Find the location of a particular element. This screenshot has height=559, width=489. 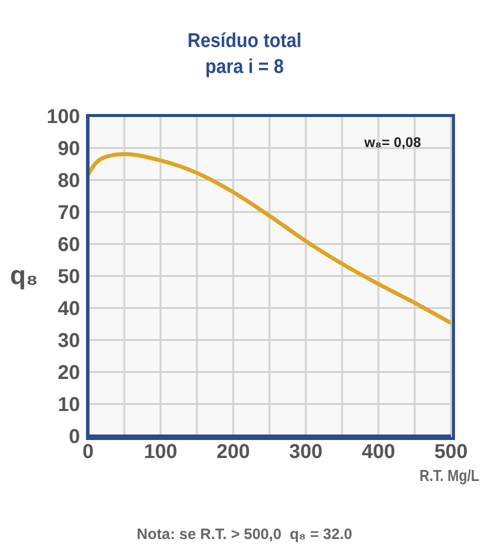

y-tick-label: 40 is located at coordinates (69, 309).